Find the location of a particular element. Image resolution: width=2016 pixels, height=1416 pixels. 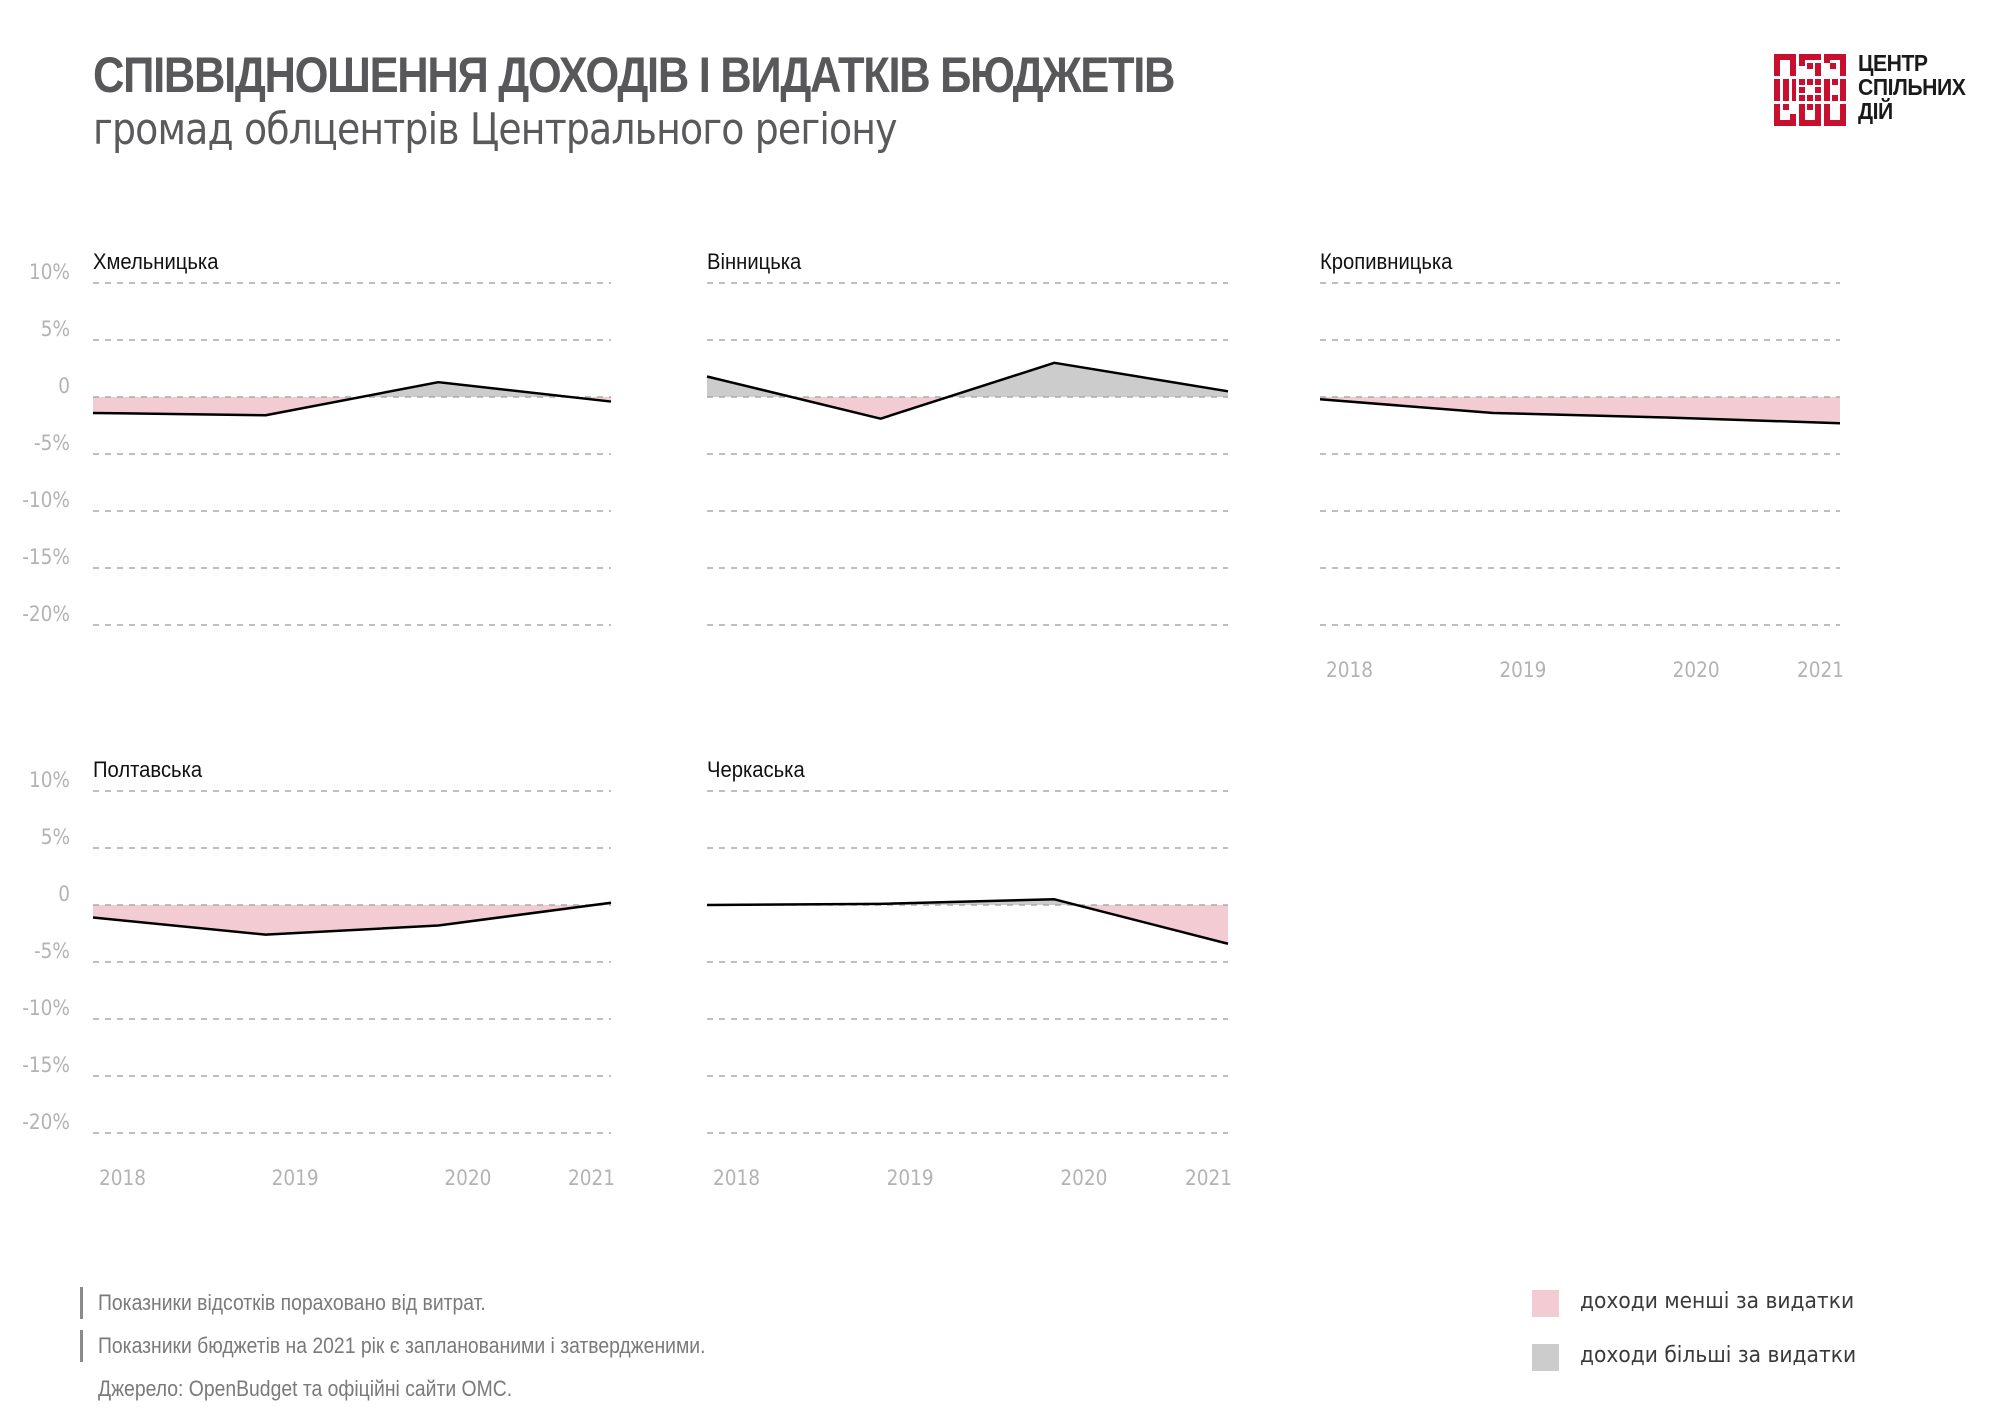

logo-line: СПІЛЬНИХ is located at coordinates (1912, 87).